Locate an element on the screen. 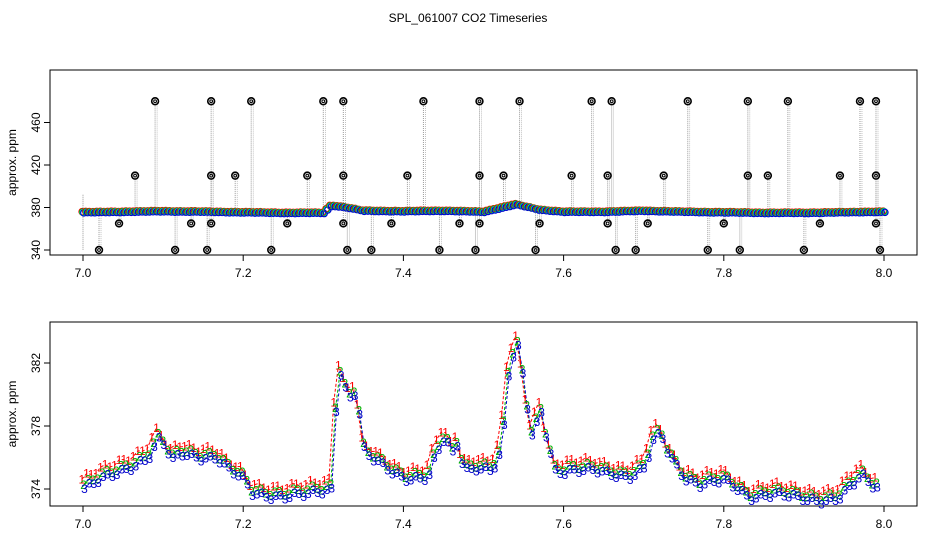  y-tick-label: 374 is located at coordinates (36, 489).